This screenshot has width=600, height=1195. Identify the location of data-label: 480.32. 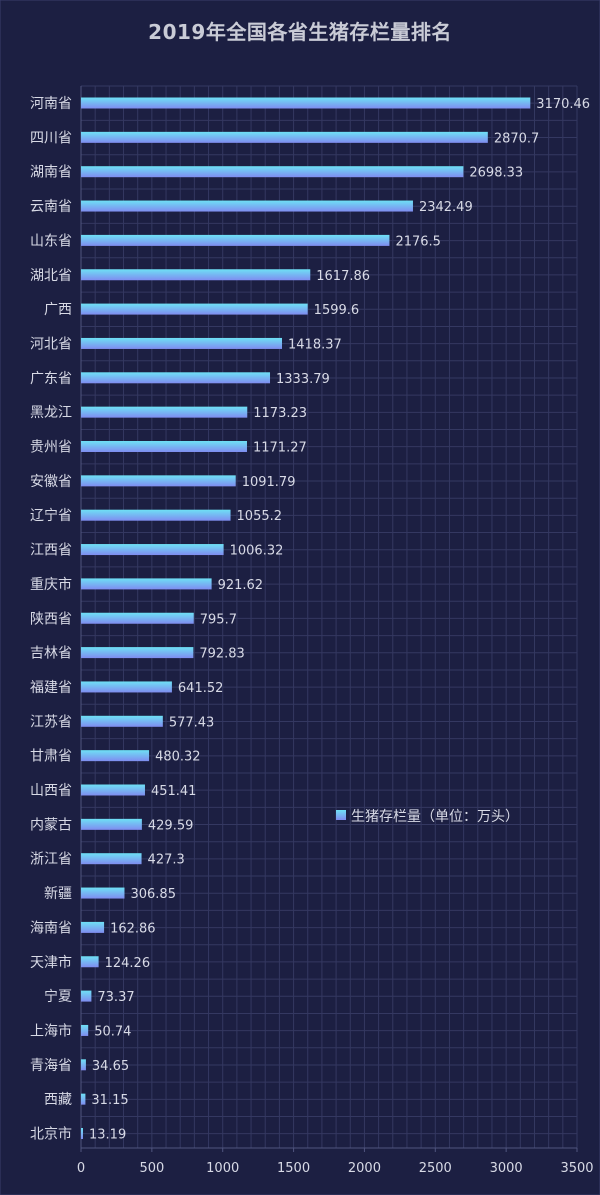
(178, 757).